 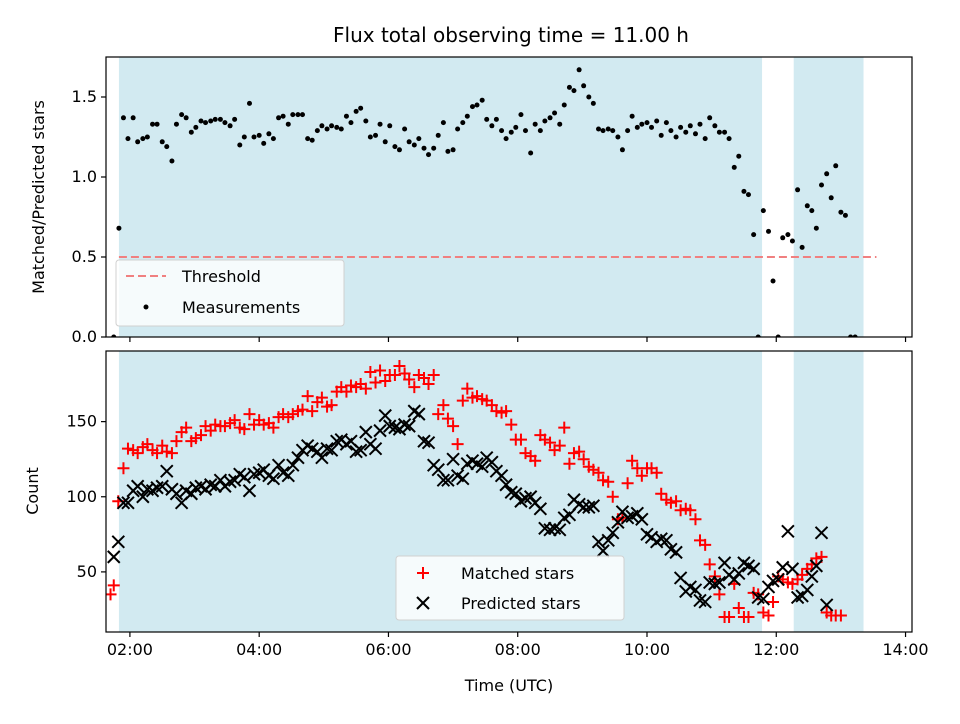 I want to click on x-tick-label: 08:00, so click(x=518, y=649).